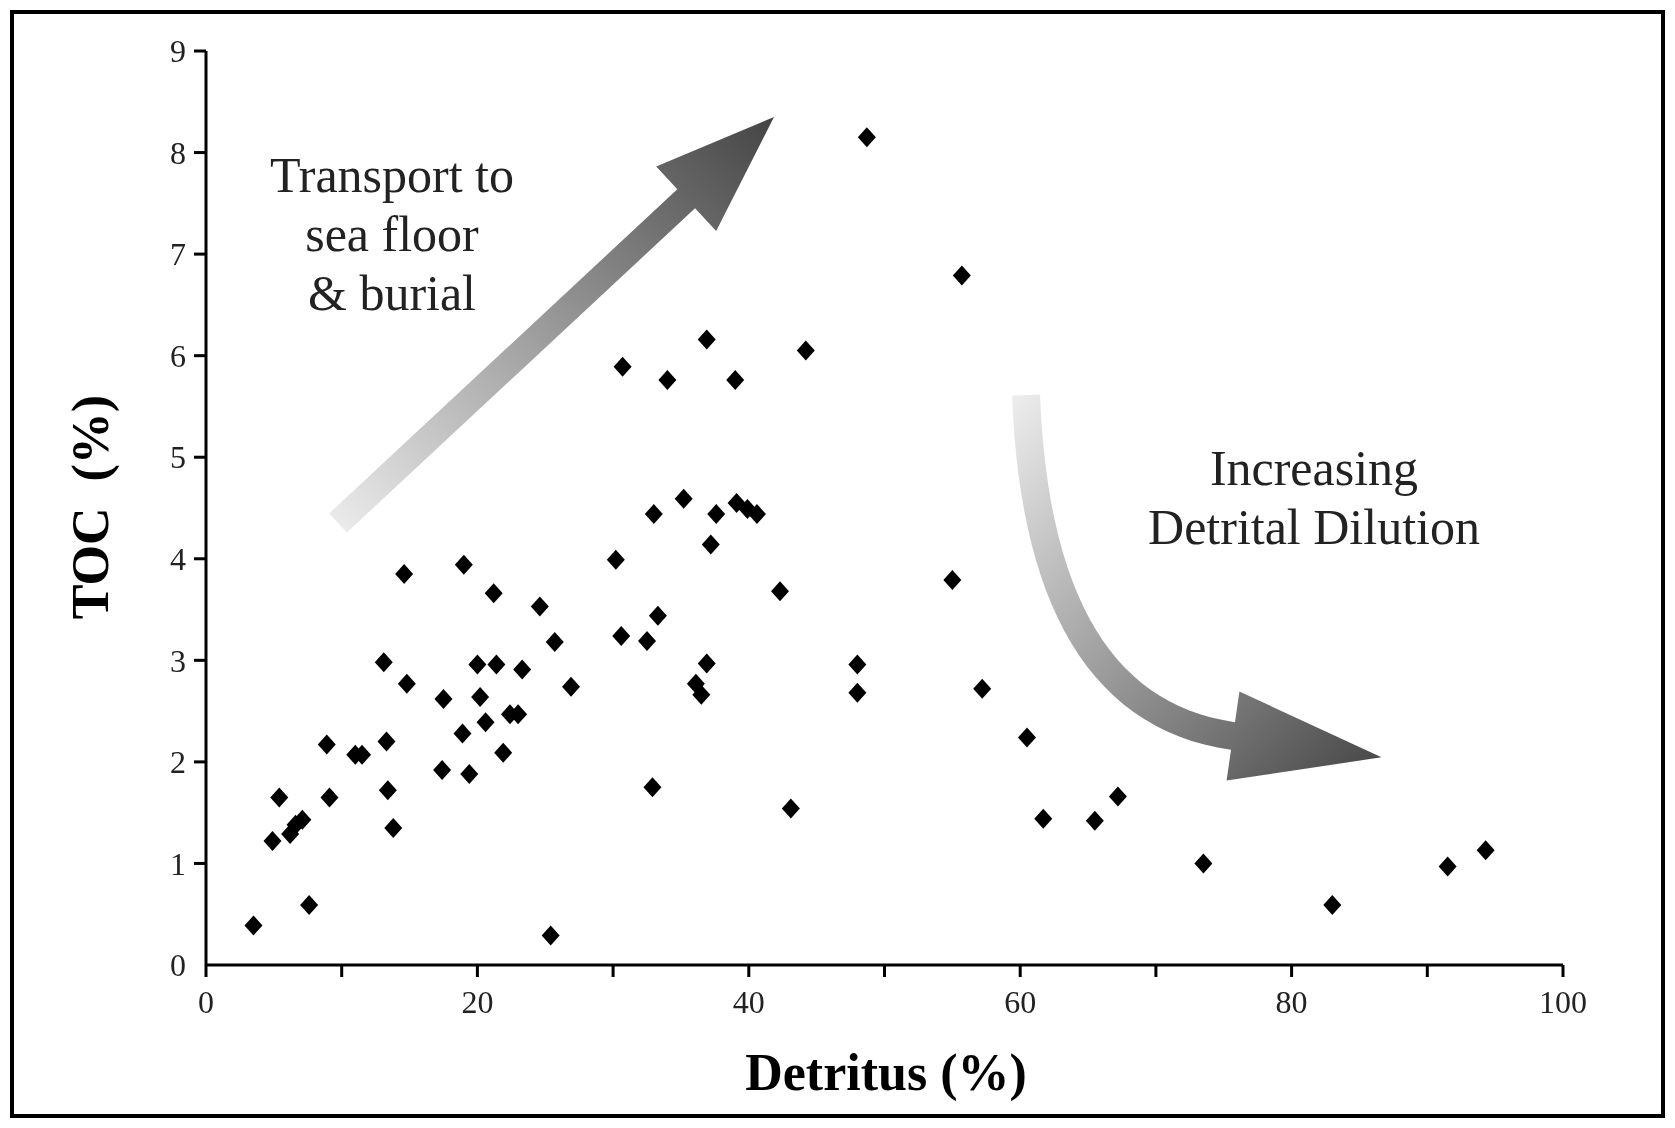  Describe the element at coordinates (1291, 1002) in the screenshot. I see `x-tick-label: 80` at that location.